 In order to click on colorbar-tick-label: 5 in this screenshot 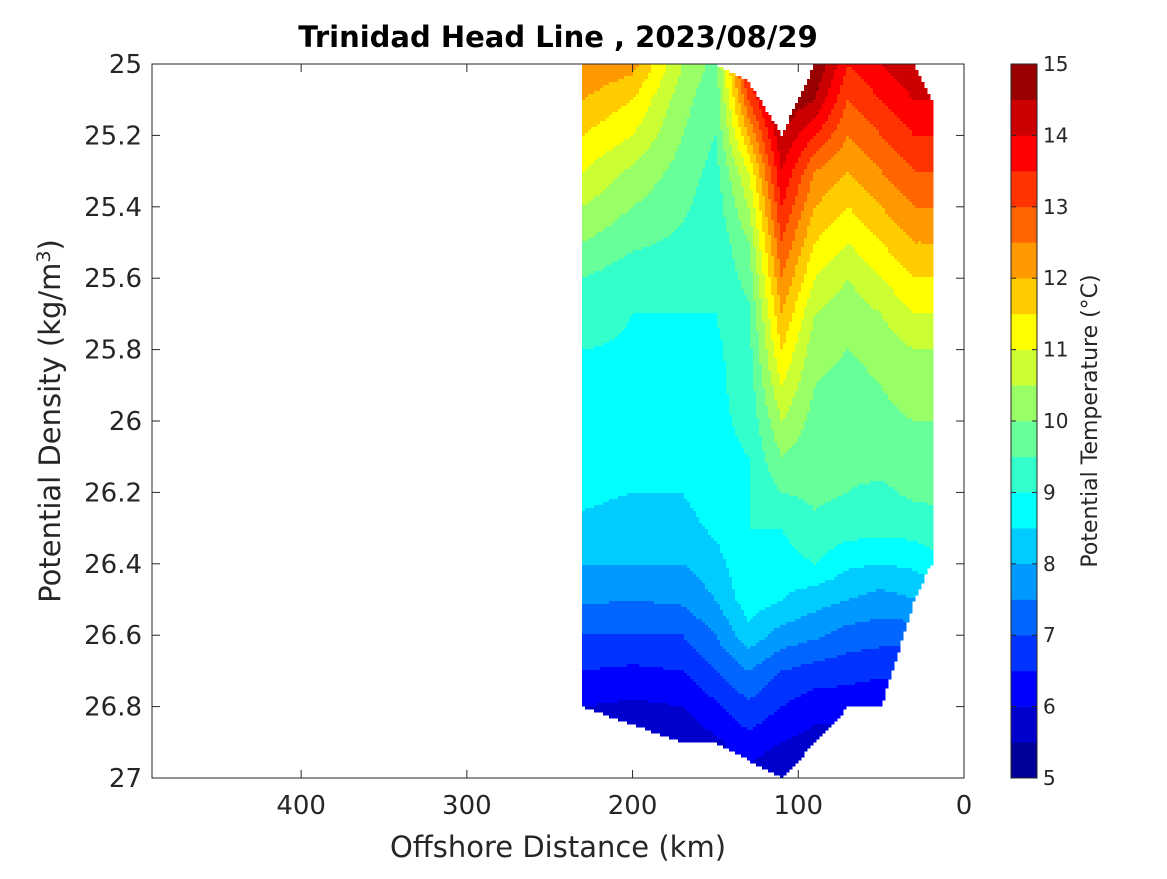, I will do `click(1049, 778)`.